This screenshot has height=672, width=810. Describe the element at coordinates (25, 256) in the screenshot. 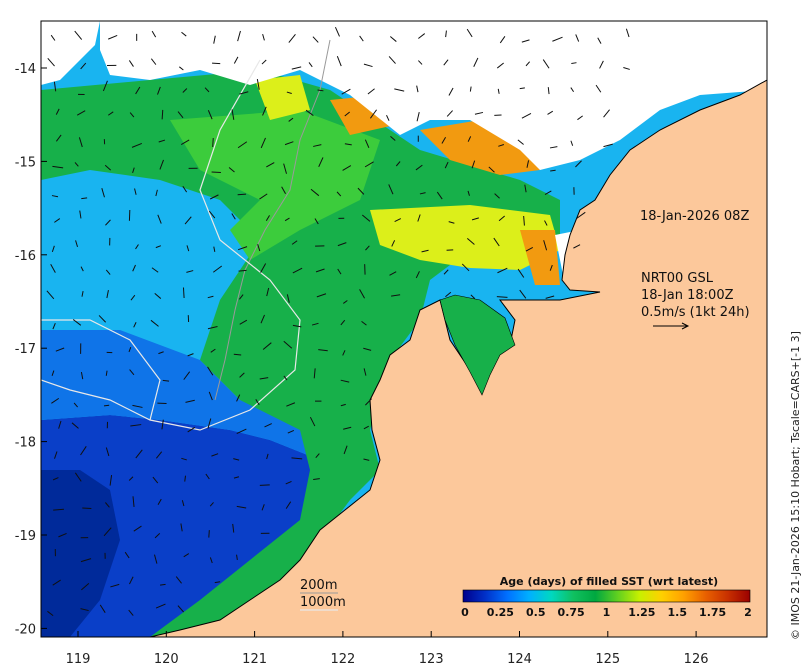

I see `y-tick-label: -16` at that location.